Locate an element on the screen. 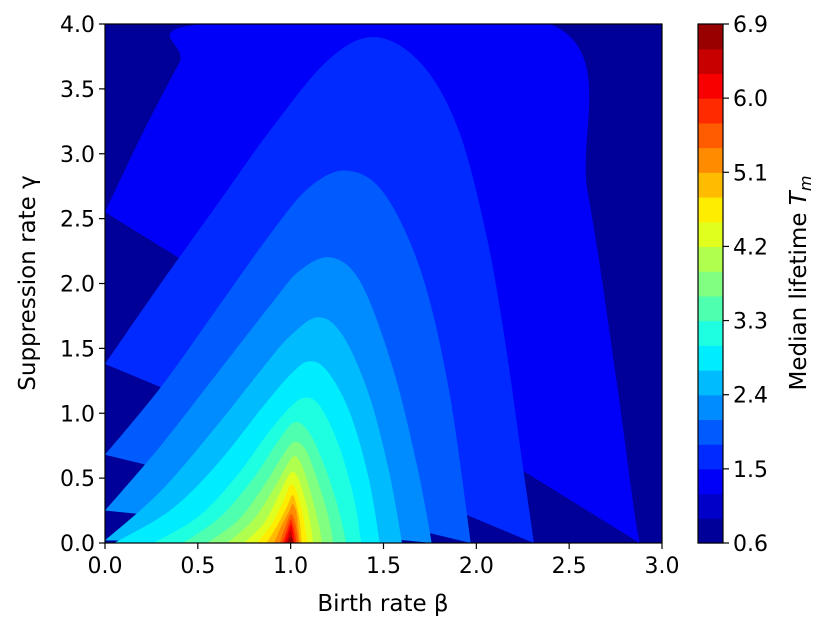 The image size is (830, 632). colorbar-tick-label: 1.5 is located at coordinates (750, 470).